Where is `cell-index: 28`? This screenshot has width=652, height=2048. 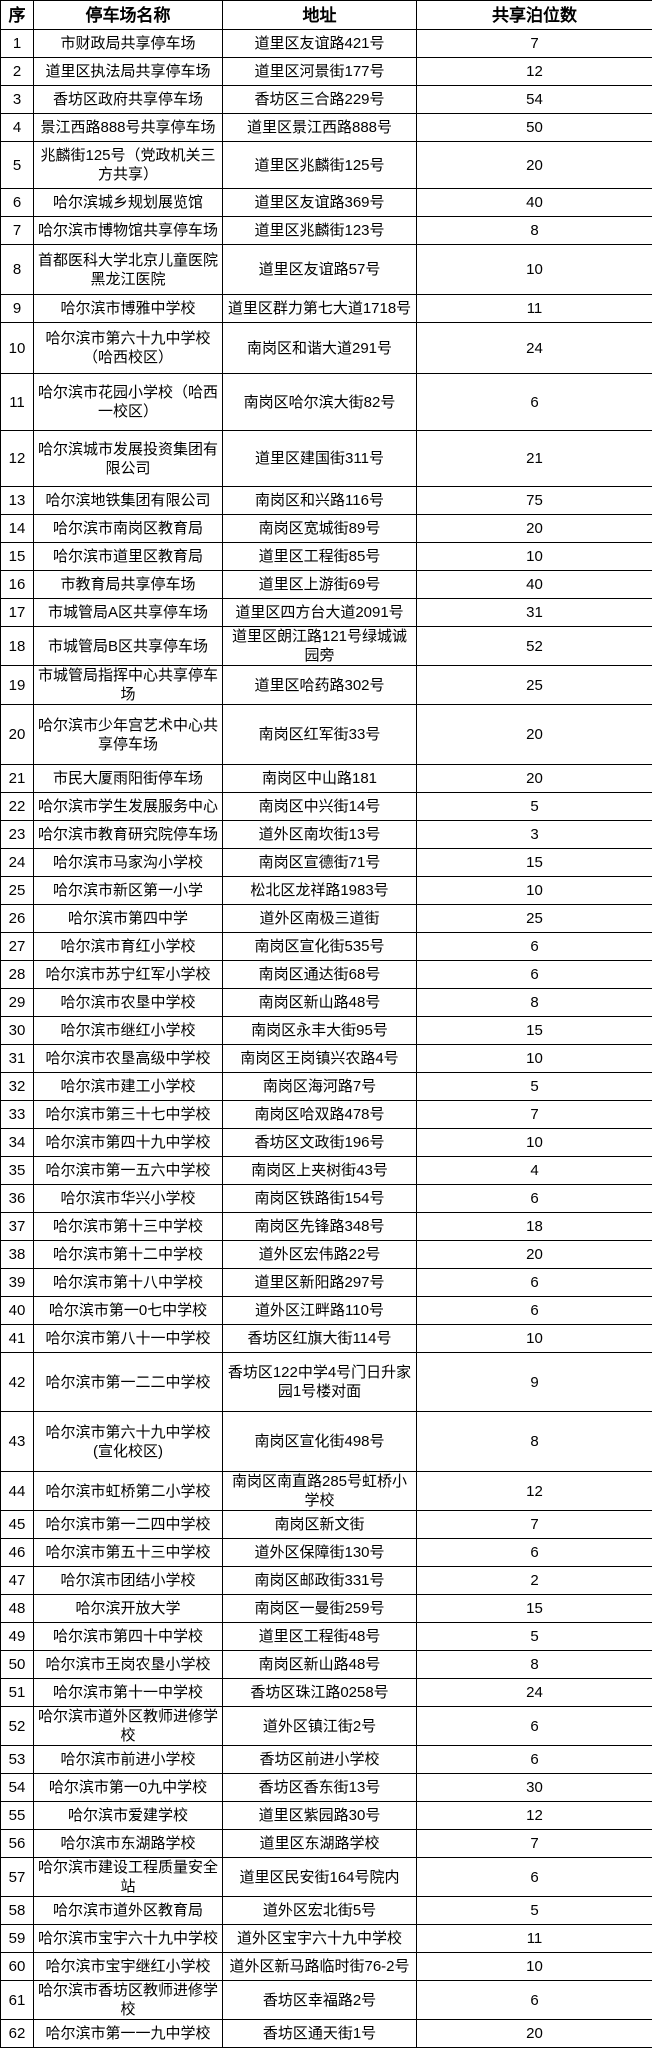
cell-index: 28 is located at coordinates (17, 975).